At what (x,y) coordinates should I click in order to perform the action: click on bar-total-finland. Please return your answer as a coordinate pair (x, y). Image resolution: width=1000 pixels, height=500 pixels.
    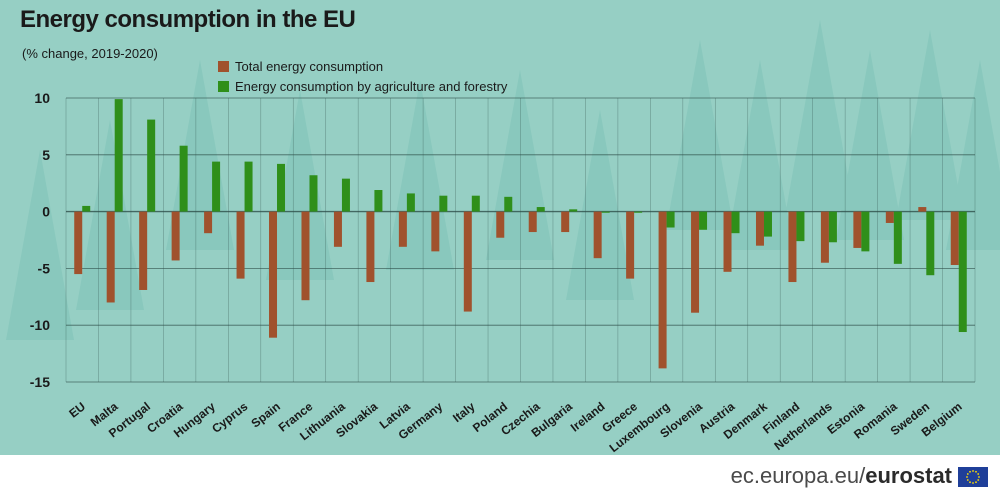
    Looking at the image, I should click on (792, 247).